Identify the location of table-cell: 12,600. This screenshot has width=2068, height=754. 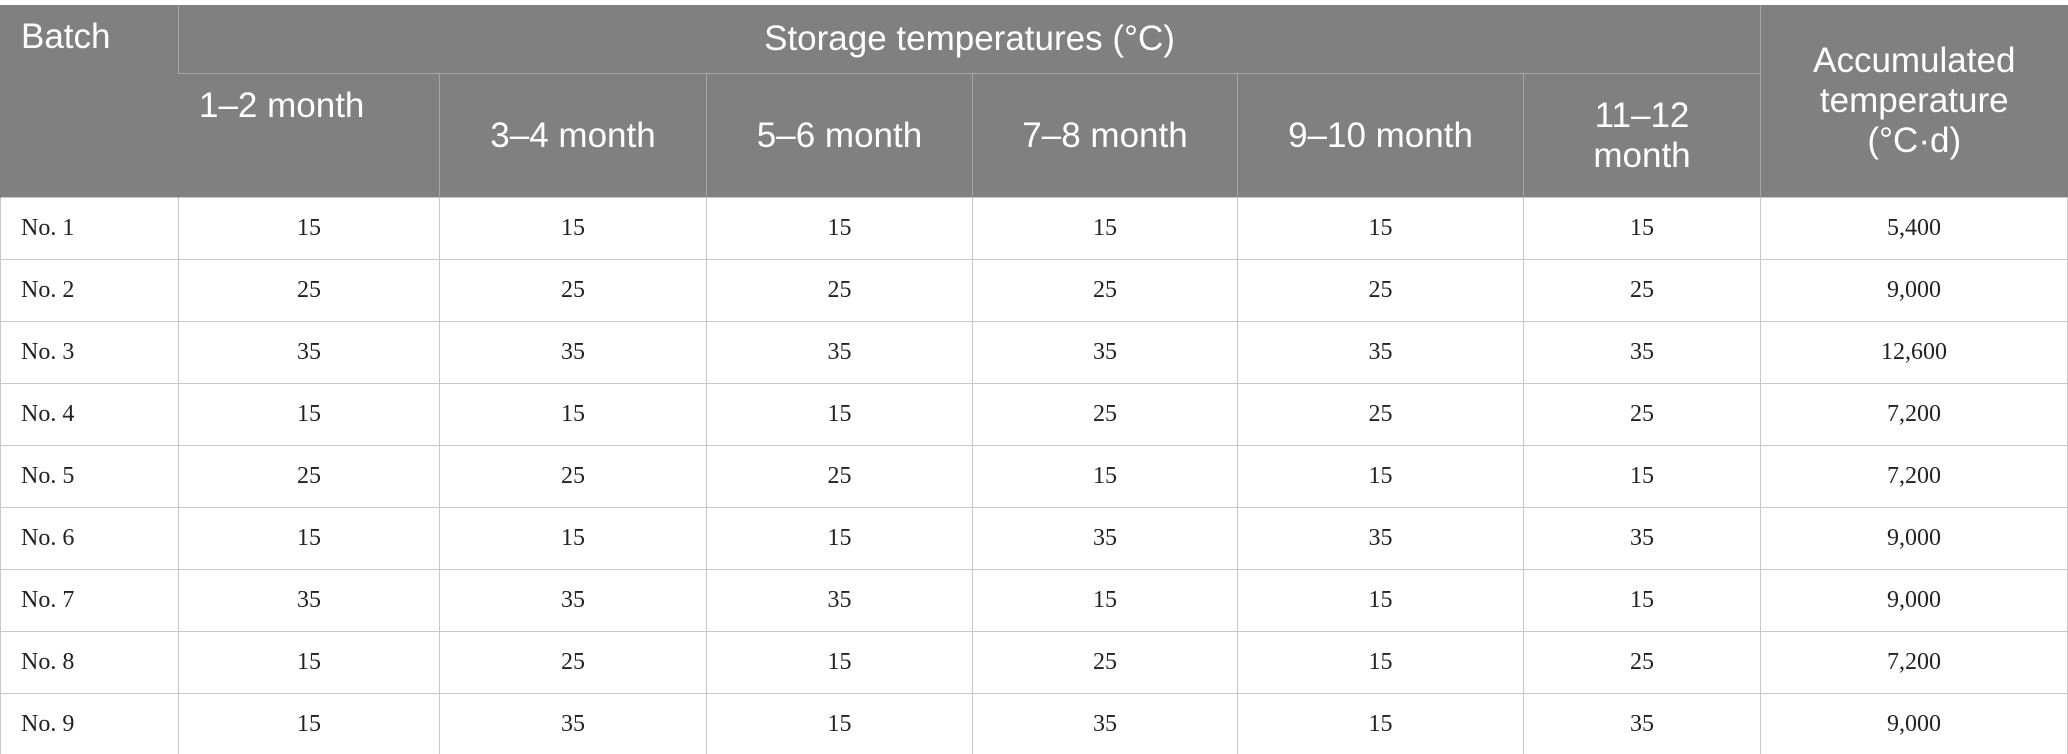
(1914, 352).